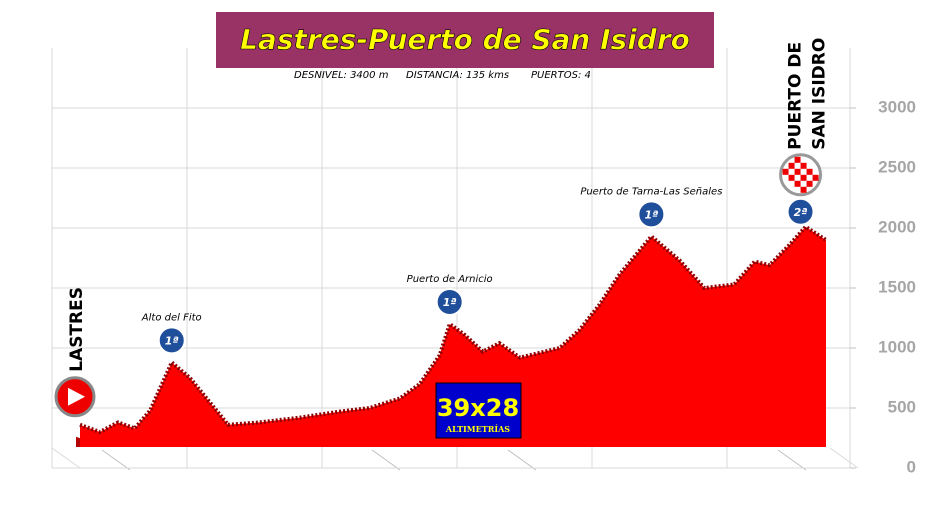  I want to click on start-arrow, so click(76, 396).